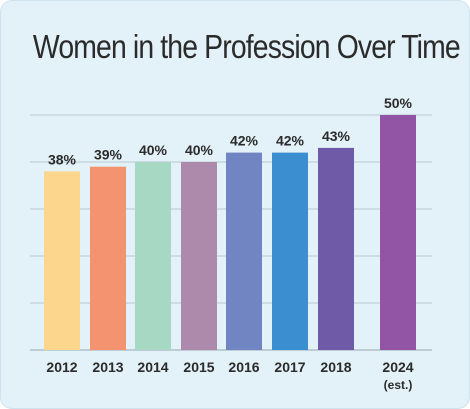 Image resolution: width=470 pixels, height=409 pixels. Describe the element at coordinates (246, 46) in the screenshot. I see `chart-title: Women in the Profession Over Time` at that location.